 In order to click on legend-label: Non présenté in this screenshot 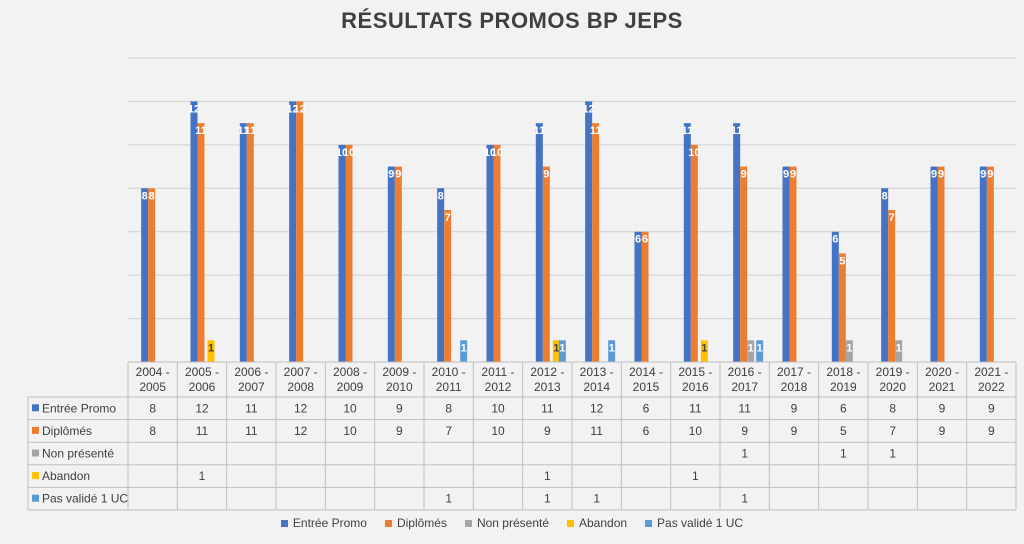, I will do `click(512, 523)`.